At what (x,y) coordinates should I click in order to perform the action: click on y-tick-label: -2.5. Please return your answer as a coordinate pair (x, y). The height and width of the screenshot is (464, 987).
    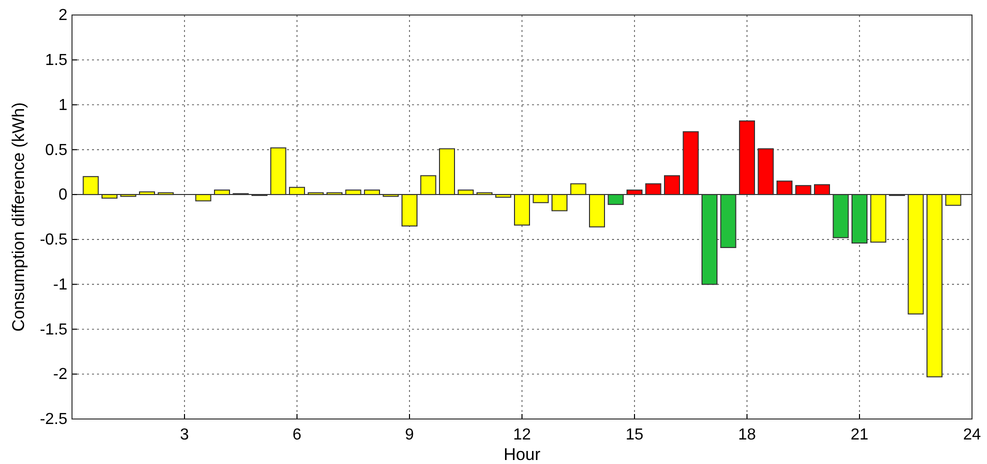
    Looking at the image, I should click on (54, 419).